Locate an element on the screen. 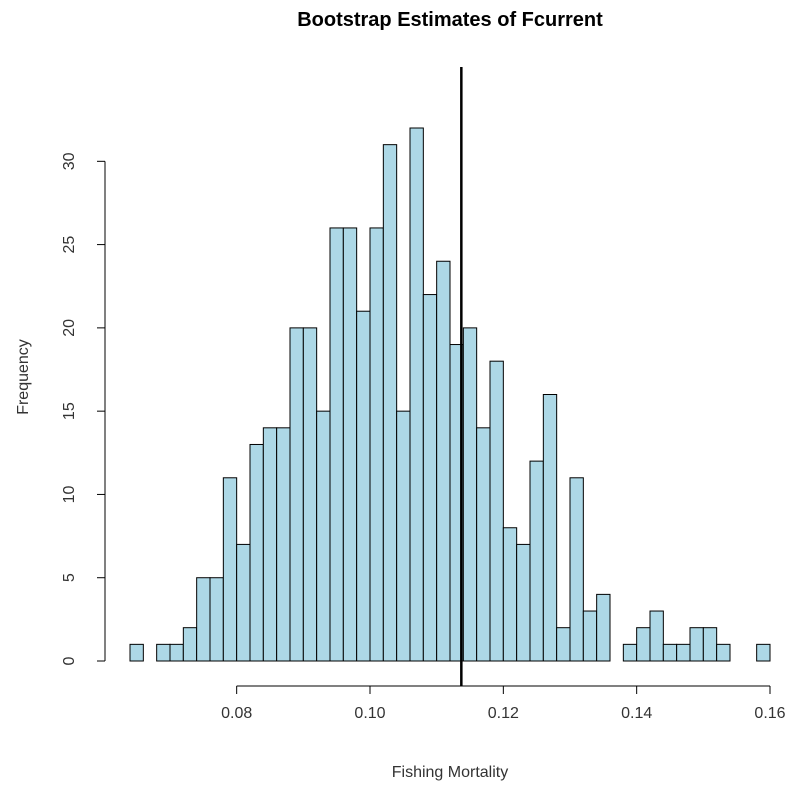  y-tick-label: 25 is located at coordinates (69, 245).